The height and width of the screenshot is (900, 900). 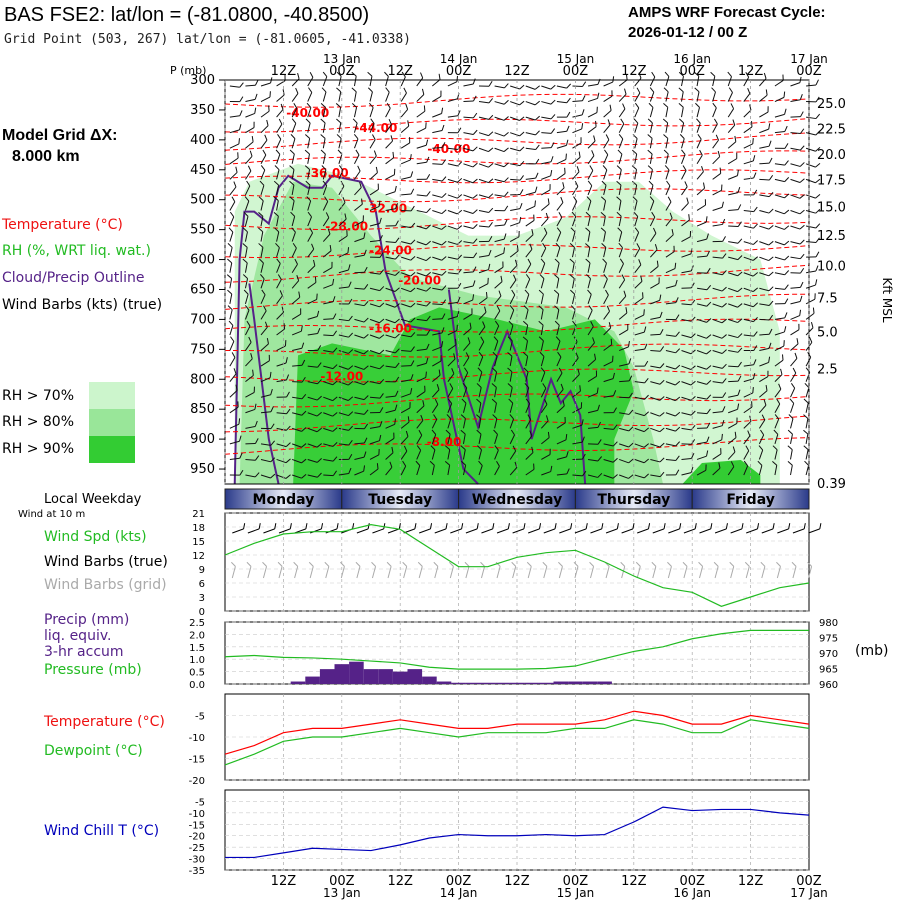 I want to click on precip-panel-tick-label: 1.5, so click(x=197, y=648).